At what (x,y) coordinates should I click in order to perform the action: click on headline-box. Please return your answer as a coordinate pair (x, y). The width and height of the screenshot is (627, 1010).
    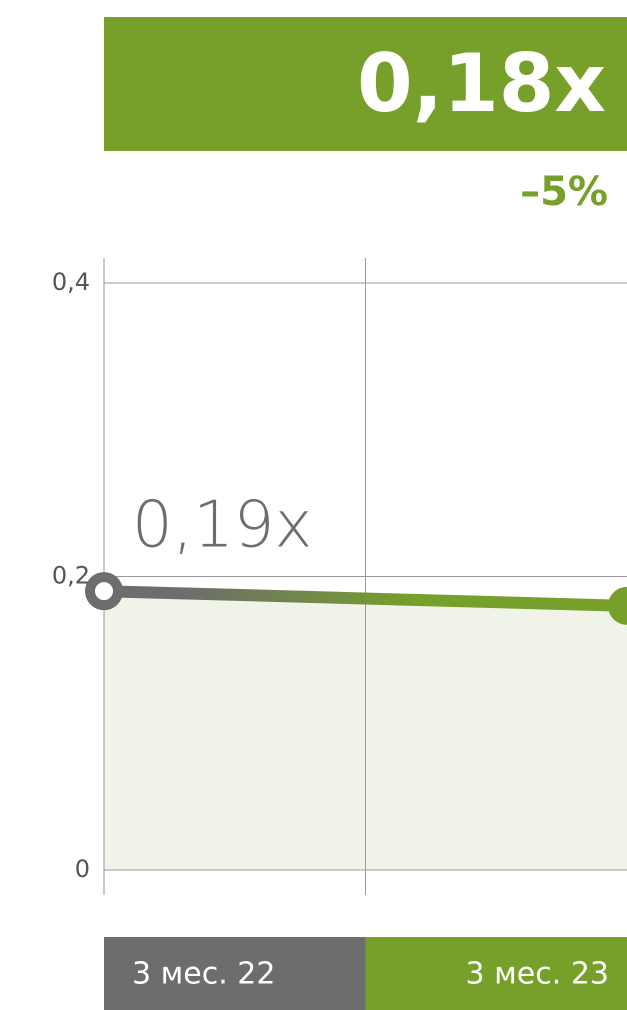
    Looking at the image, I should click on (365, 84).